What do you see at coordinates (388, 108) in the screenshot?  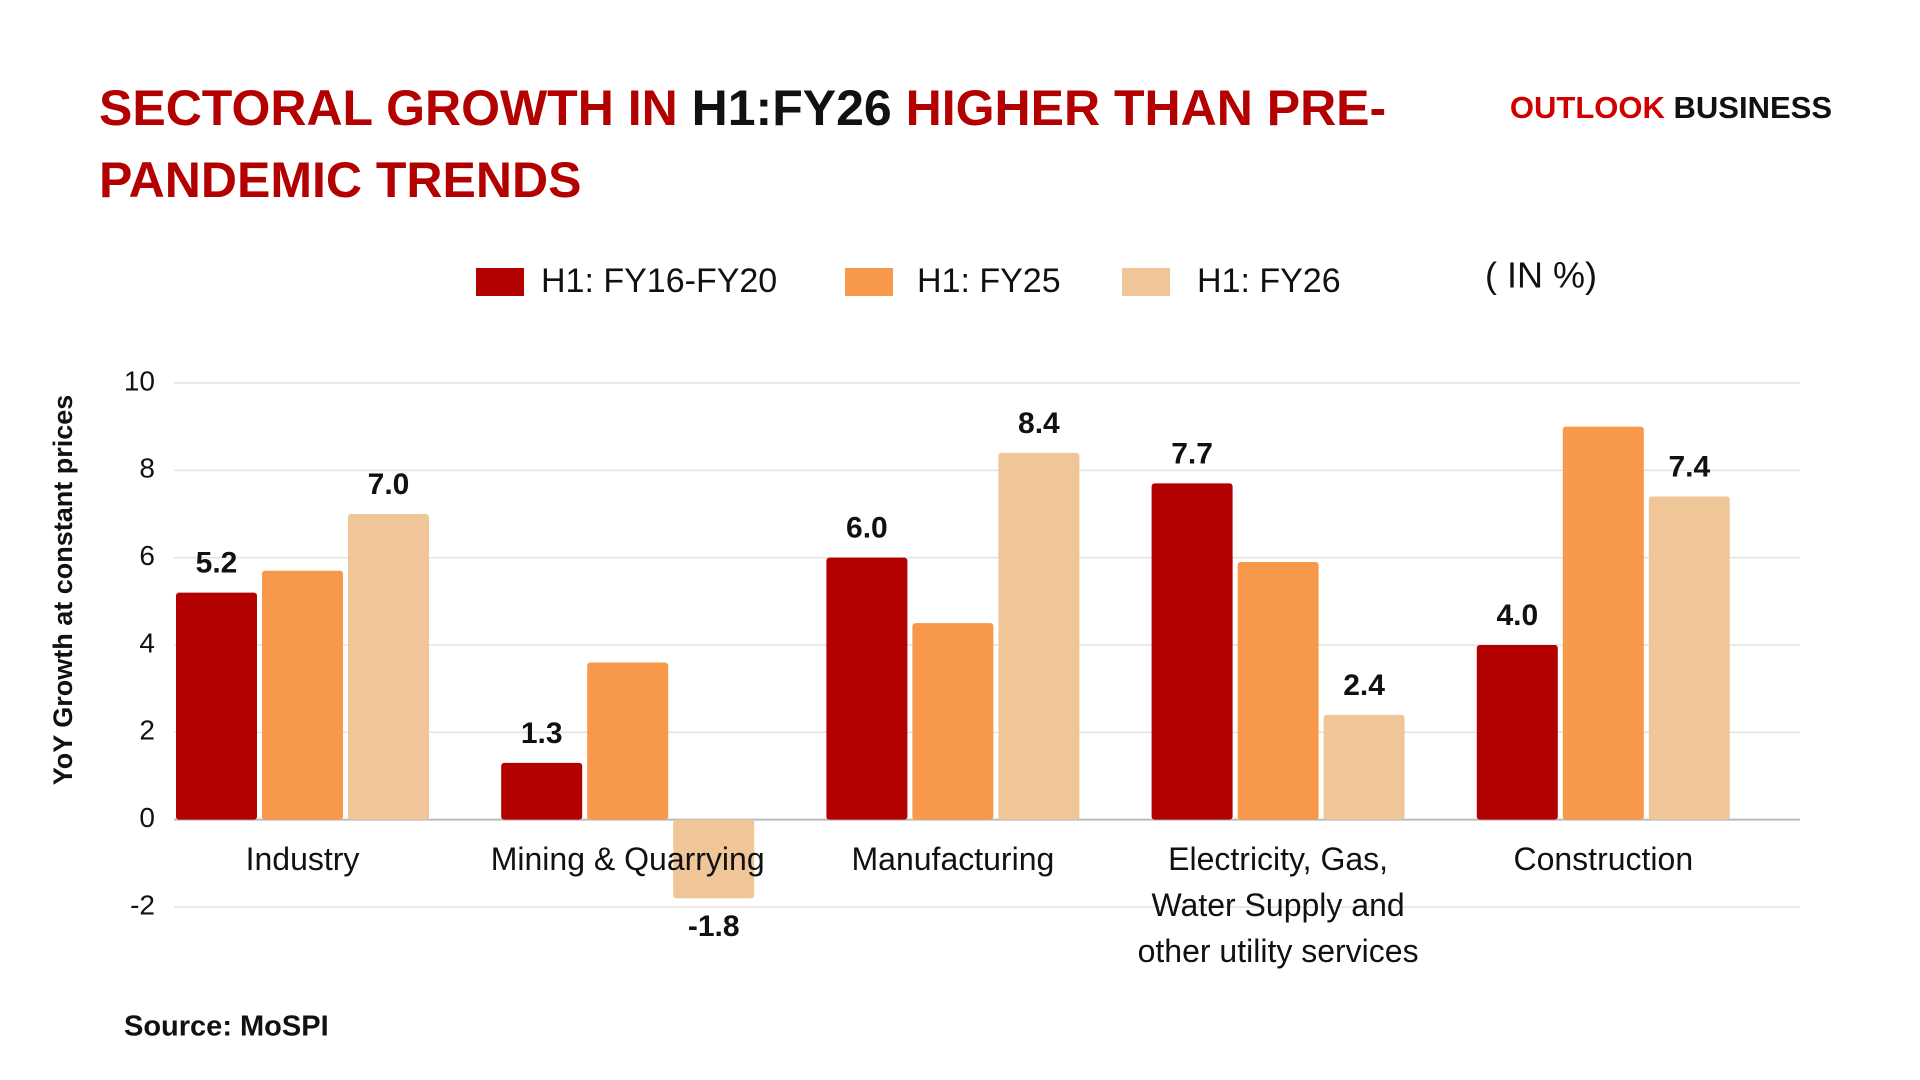 I see `title-part: SECTORAL GROWTH IN` at bounding box center [388, 108].